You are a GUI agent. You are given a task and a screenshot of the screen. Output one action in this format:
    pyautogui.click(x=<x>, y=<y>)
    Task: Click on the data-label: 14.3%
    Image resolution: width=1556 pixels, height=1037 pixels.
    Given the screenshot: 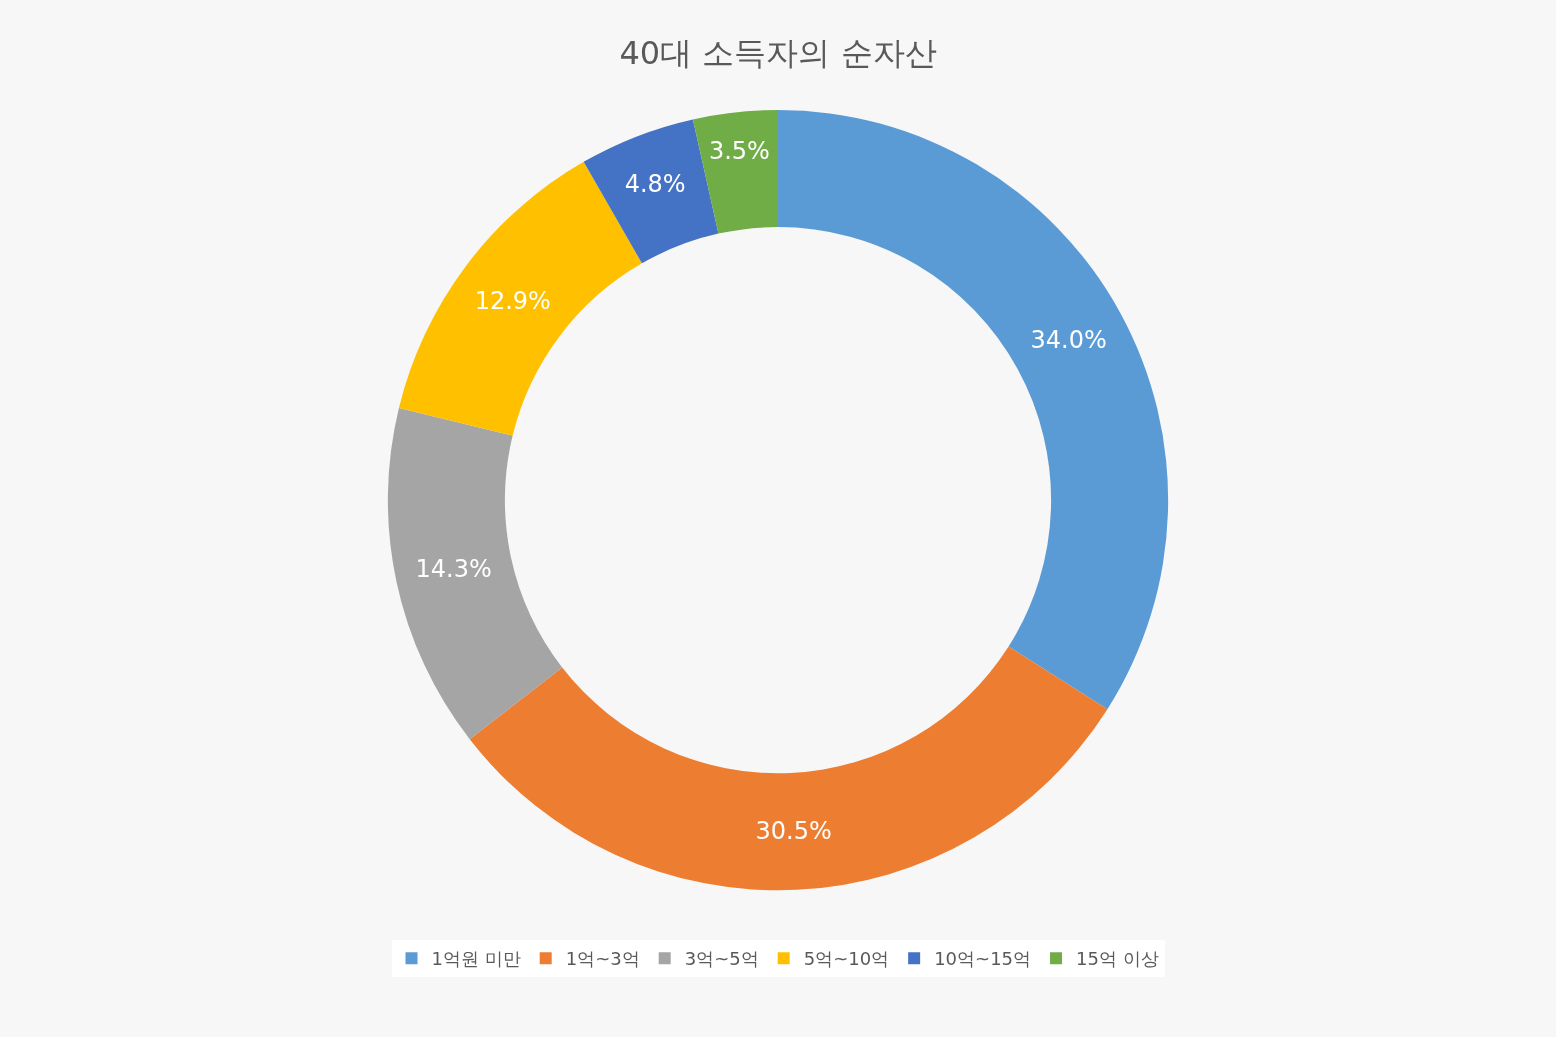 What is the action you would take?
    pyautogui.click(x=453, y=569)
    